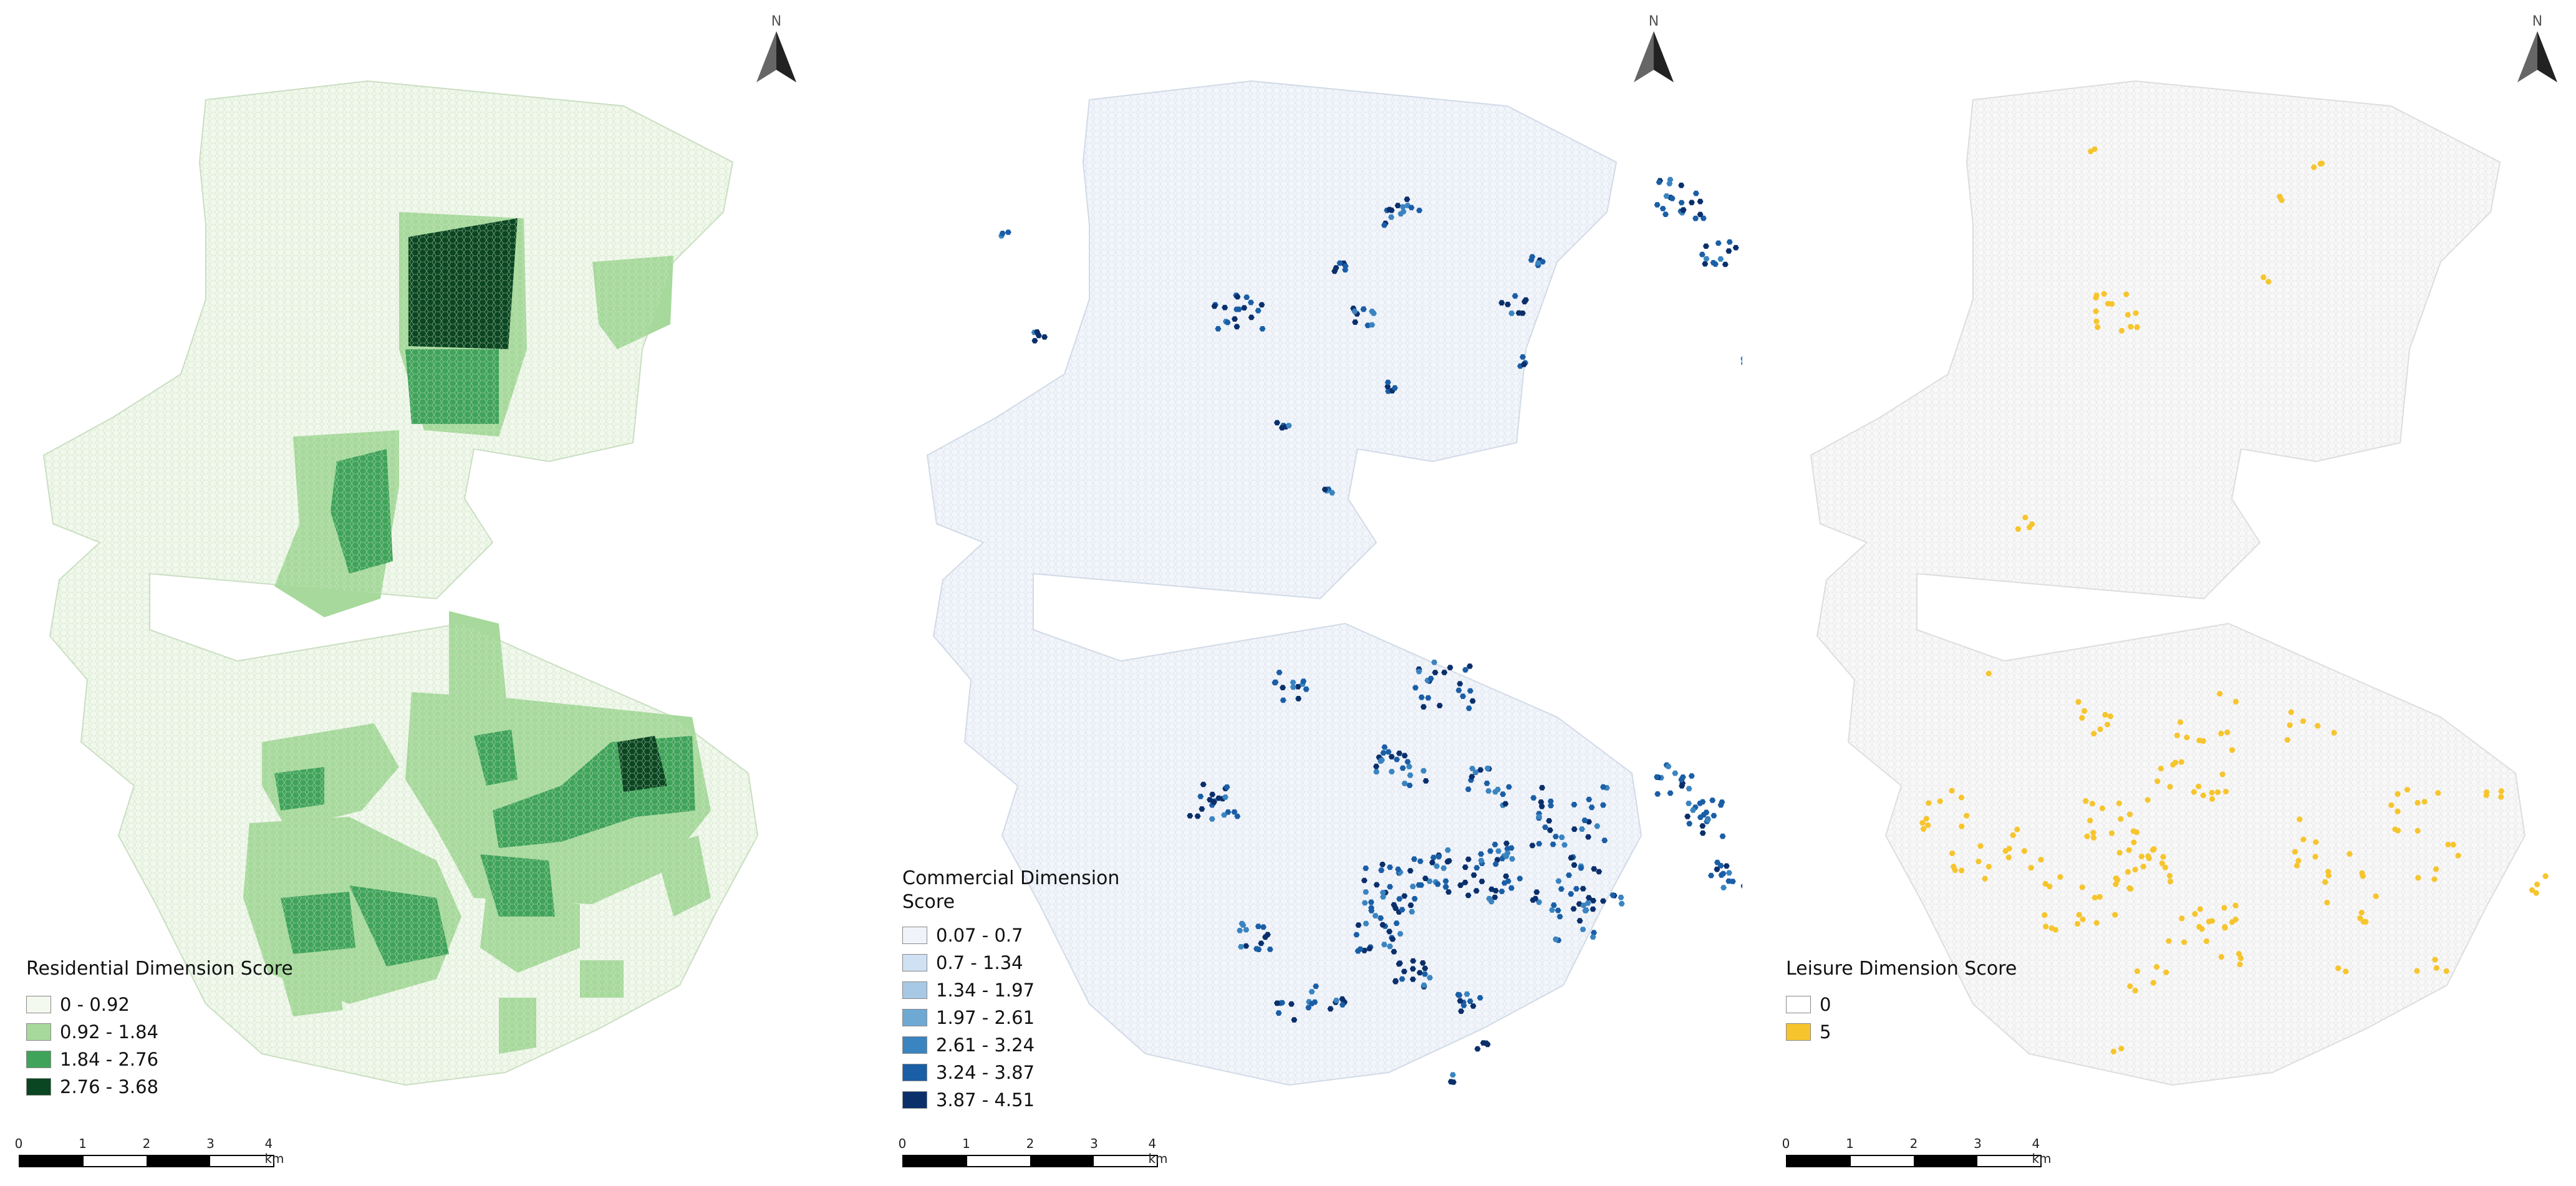 This screenshot has height=1186, width=2576. Describe the element at coordinates (1653, 22) in the screenshot. I see `north-label: N` at that location.